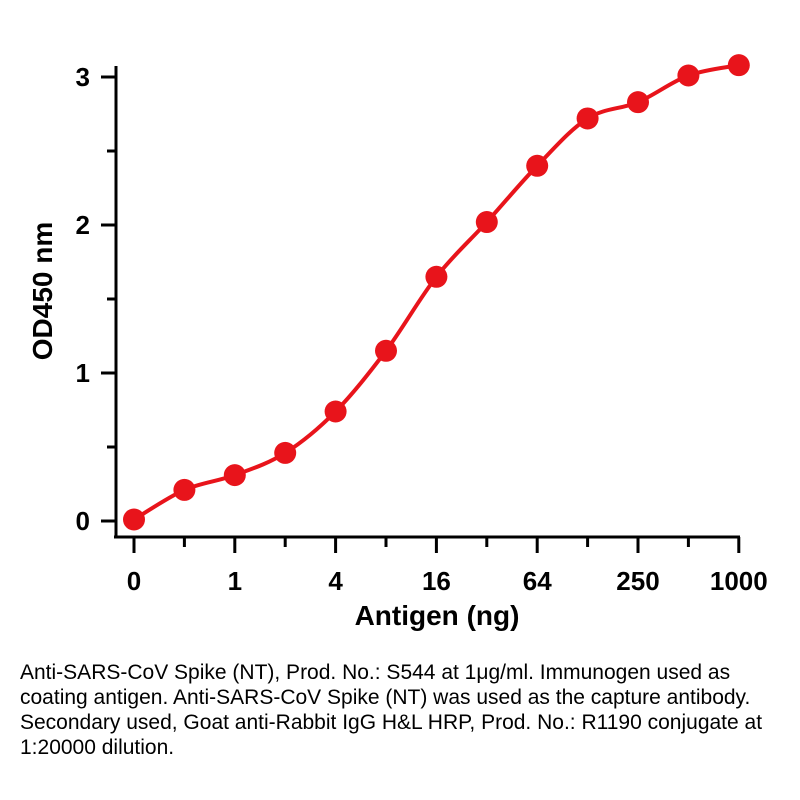  Describe the element at coordinates (235, 581) in the screenshot. I see `x-tick-label: 1` at that location.